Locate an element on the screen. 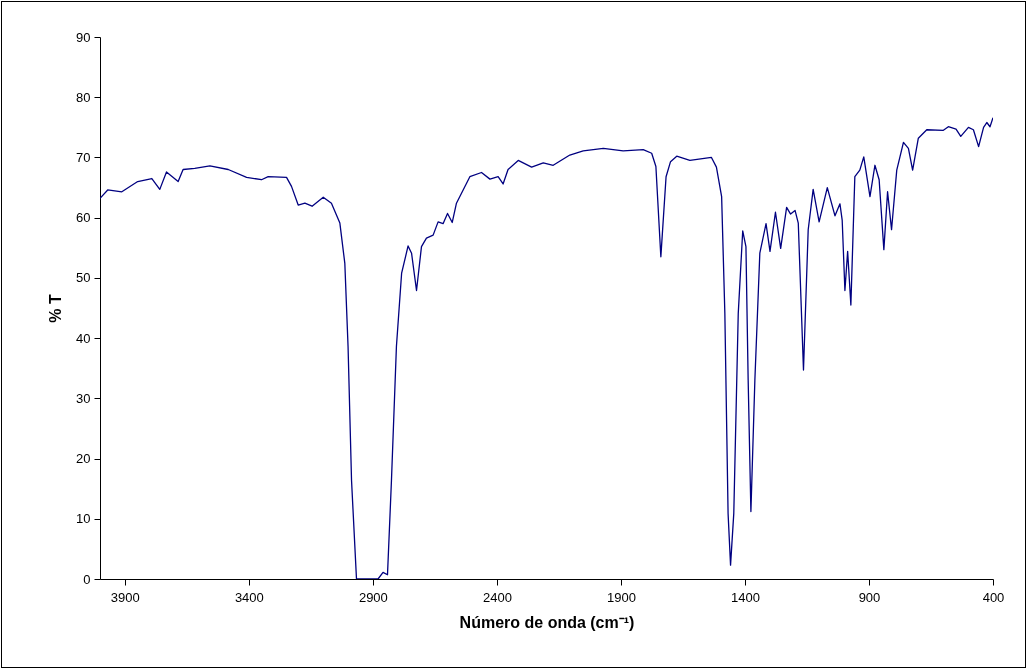 This screenshot has height=669, width=1027. x-tick-label: 3900 is located at coordinates (125, 597).